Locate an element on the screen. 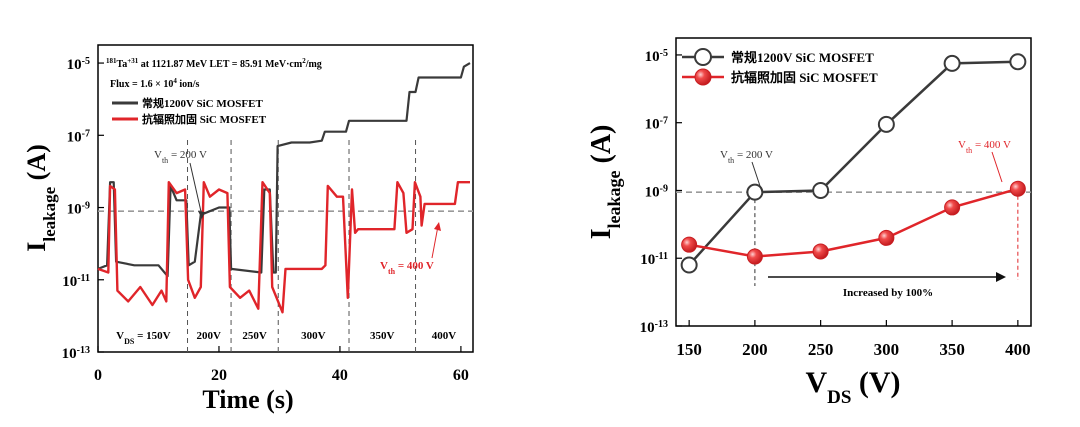 Image resolution: width=1080 pixels, height=427 pixels. segment-label: 400V is located at coordinates (444, 336).